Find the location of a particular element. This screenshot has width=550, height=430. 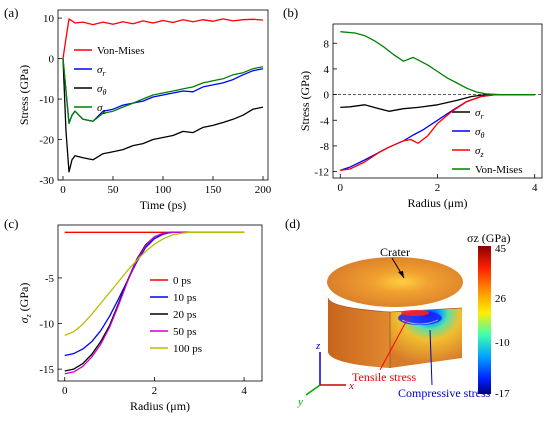

tensile-zone is located at coordinates (415, 313).